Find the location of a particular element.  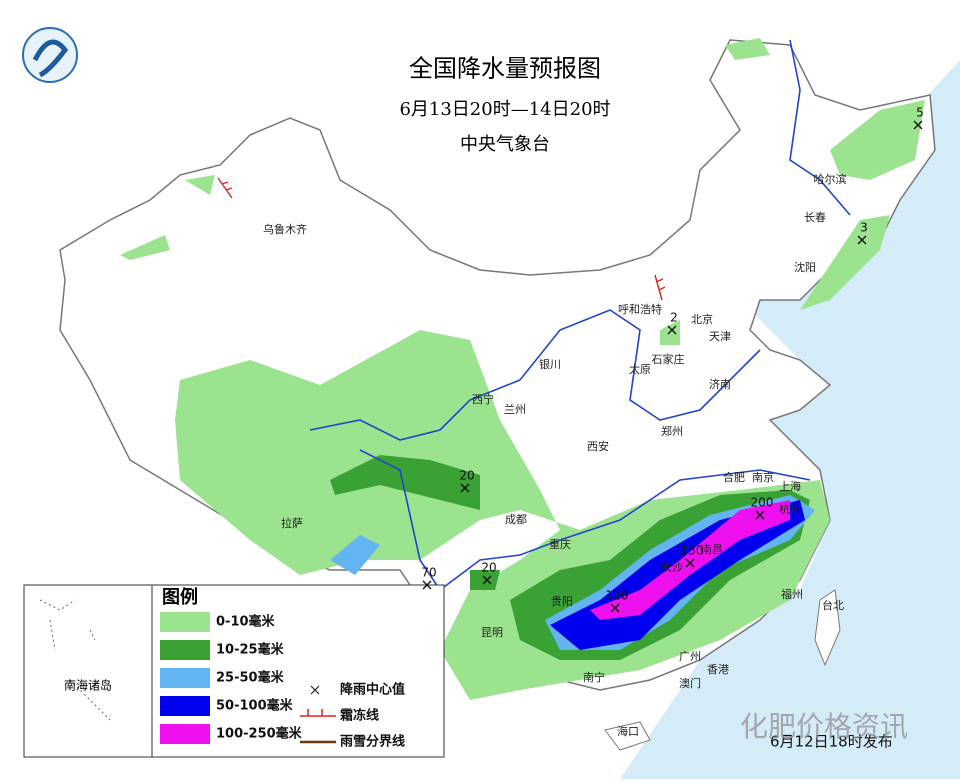

city-label: 长沙 is located at coordinates (672, 567).